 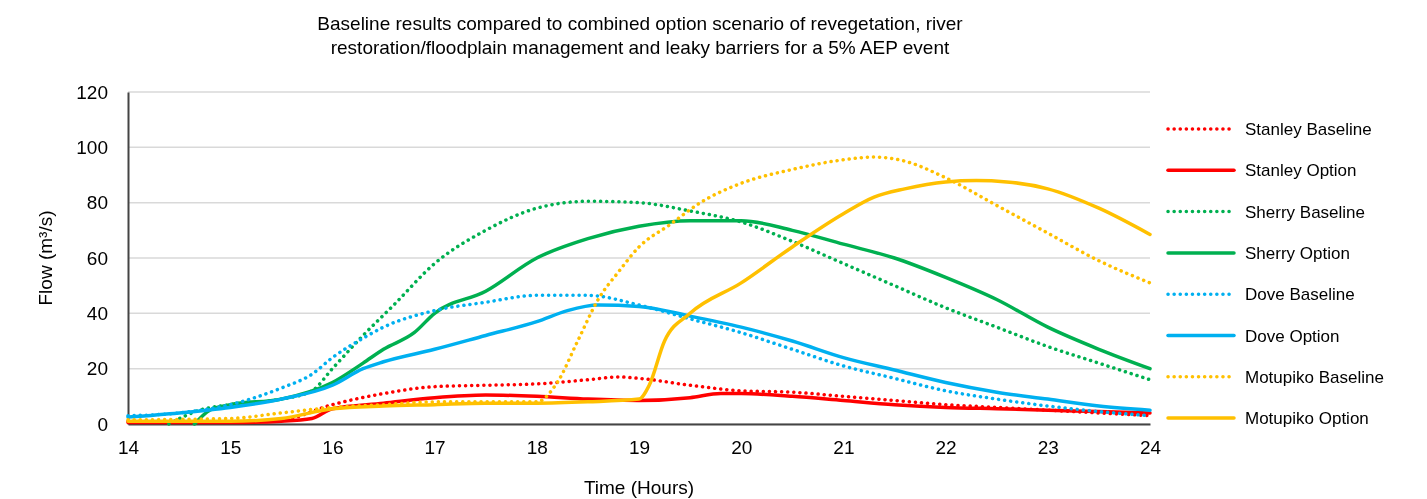 I want to click on x-tick-label: 16, so click(x=333, y=447).